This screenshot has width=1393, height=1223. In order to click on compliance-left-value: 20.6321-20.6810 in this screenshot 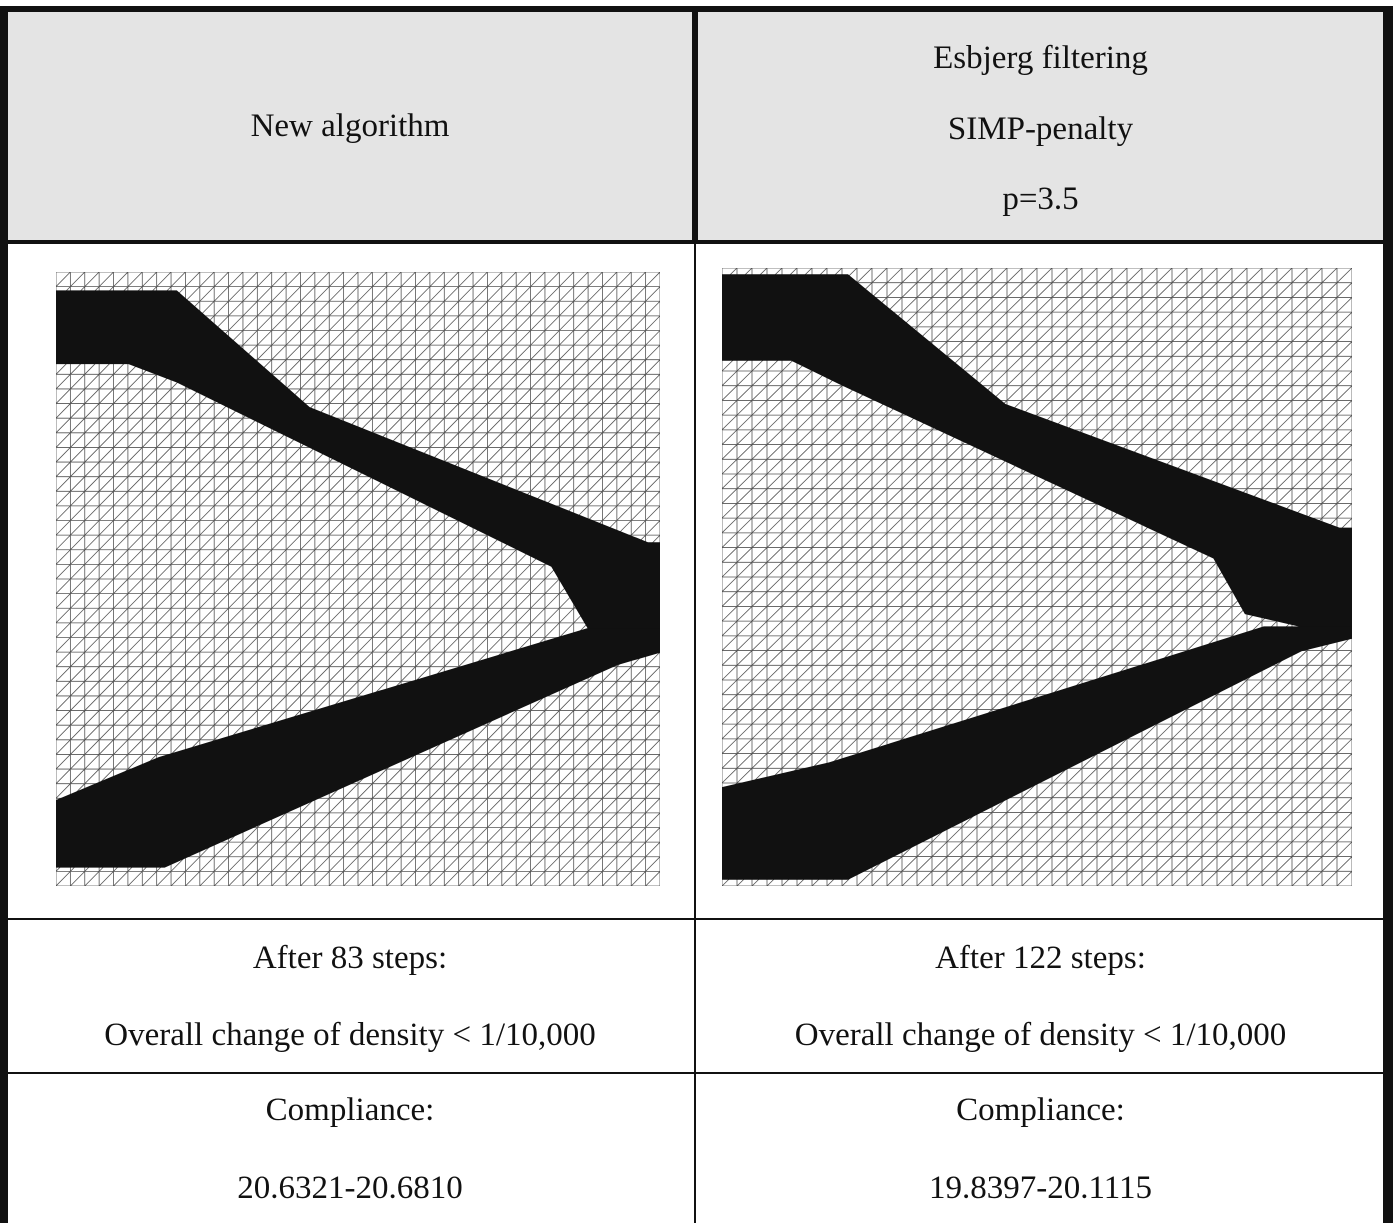, I will do `click(350, 1188)`.